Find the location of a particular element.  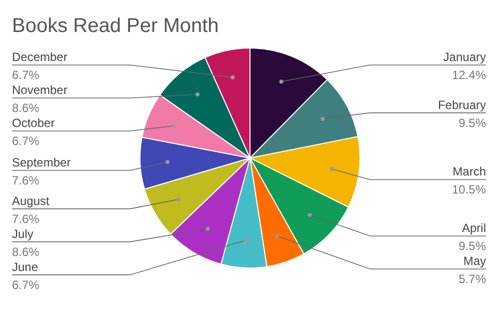

chart-title: Books Read Per Month is located at coordinates (115, 26).